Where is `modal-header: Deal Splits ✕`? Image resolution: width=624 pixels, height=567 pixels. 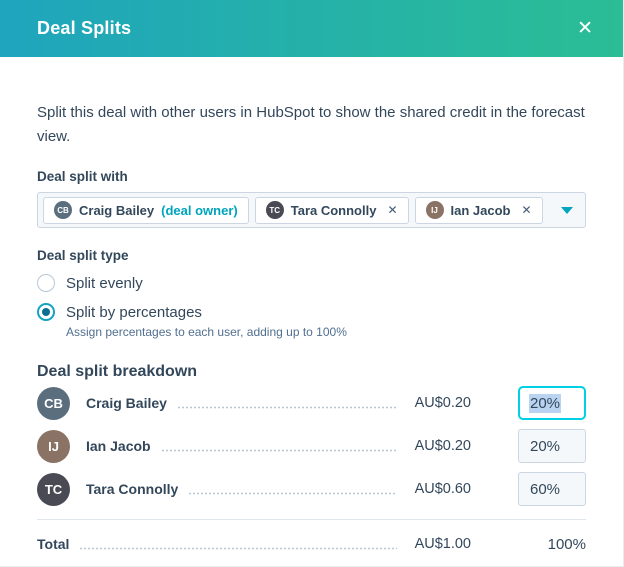 modal-header: Deal Splits ✕ is located at coordinates (311, 28).